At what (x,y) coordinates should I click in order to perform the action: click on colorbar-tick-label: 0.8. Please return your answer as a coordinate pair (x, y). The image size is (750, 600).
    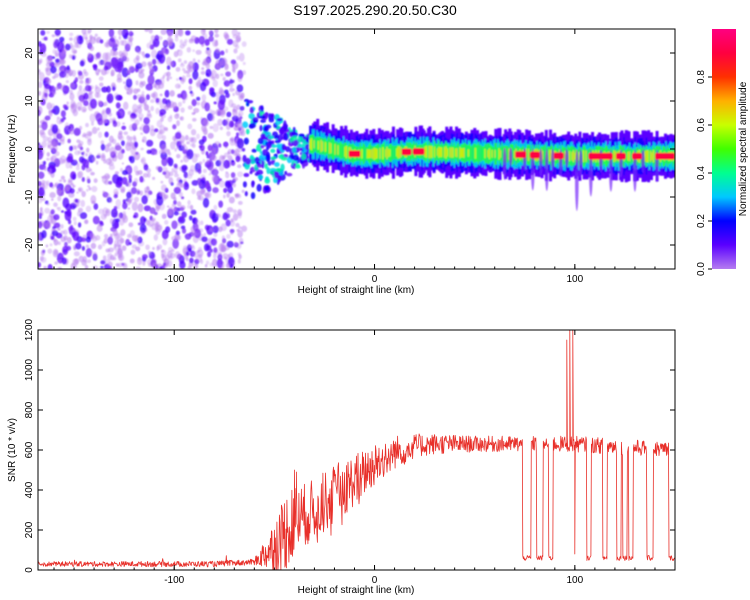
    Looking at the image, I should click on (701, 77).